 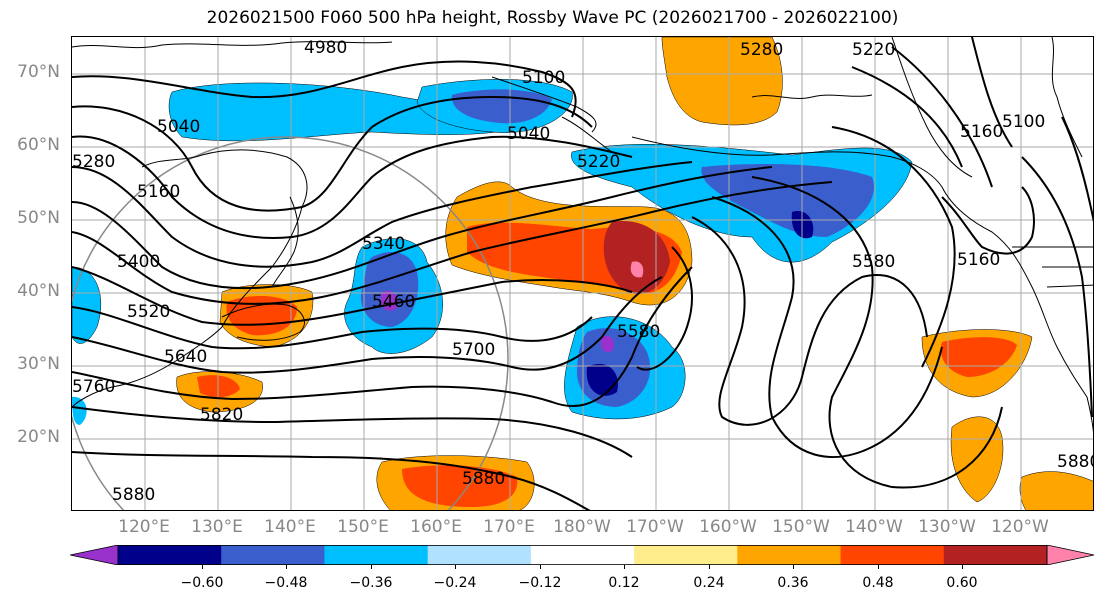 What do you see at coordinates (93, 387) in the screenshot?
I see `contour-label: 5760` at bounding box center [93, 387].